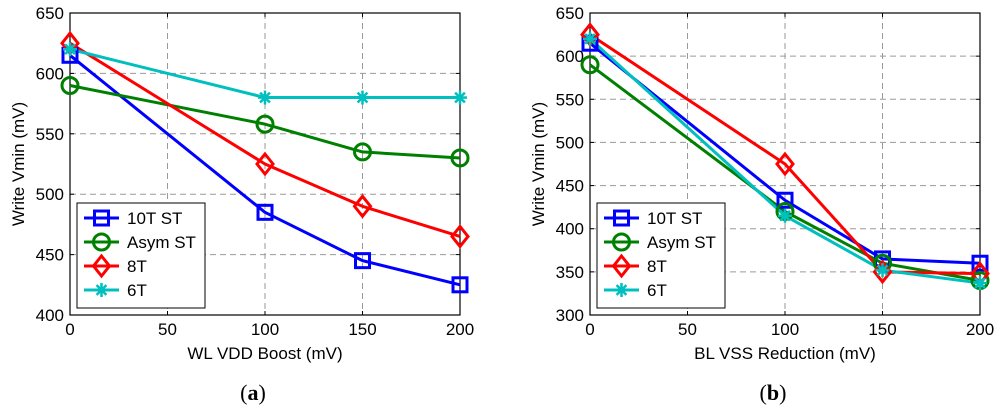  What do you see at coordinates (253, 392) in the screenshot?
I see `panel-caption: (a)` at bounding box center [253, 392].